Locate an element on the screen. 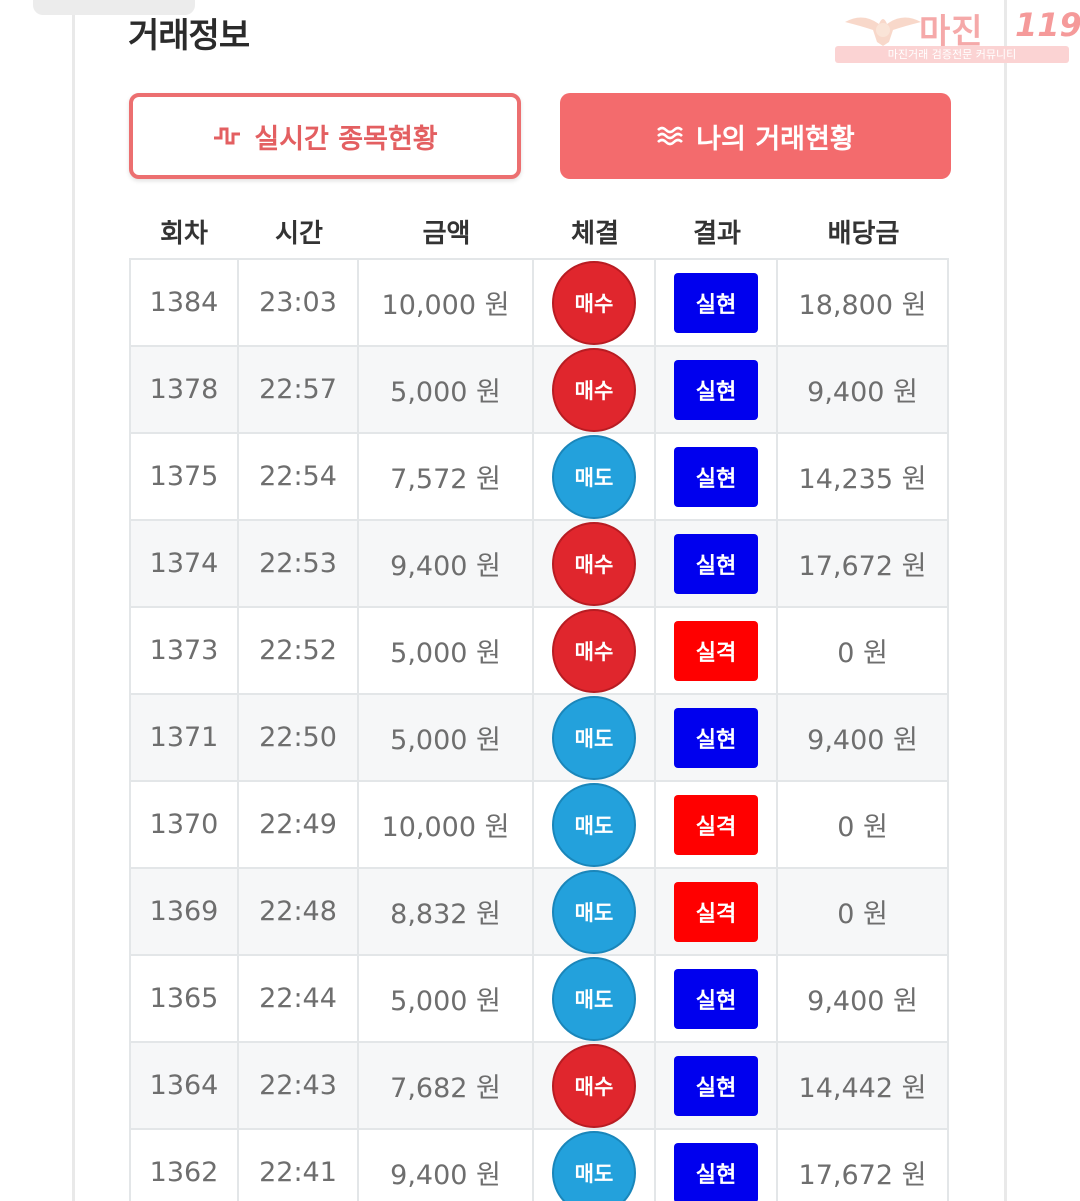 This screenshot has width=1080, height=1201. watermark-tagline: 마진거래 검증전문 커뮤니티 is located at coordinates (952, 54).